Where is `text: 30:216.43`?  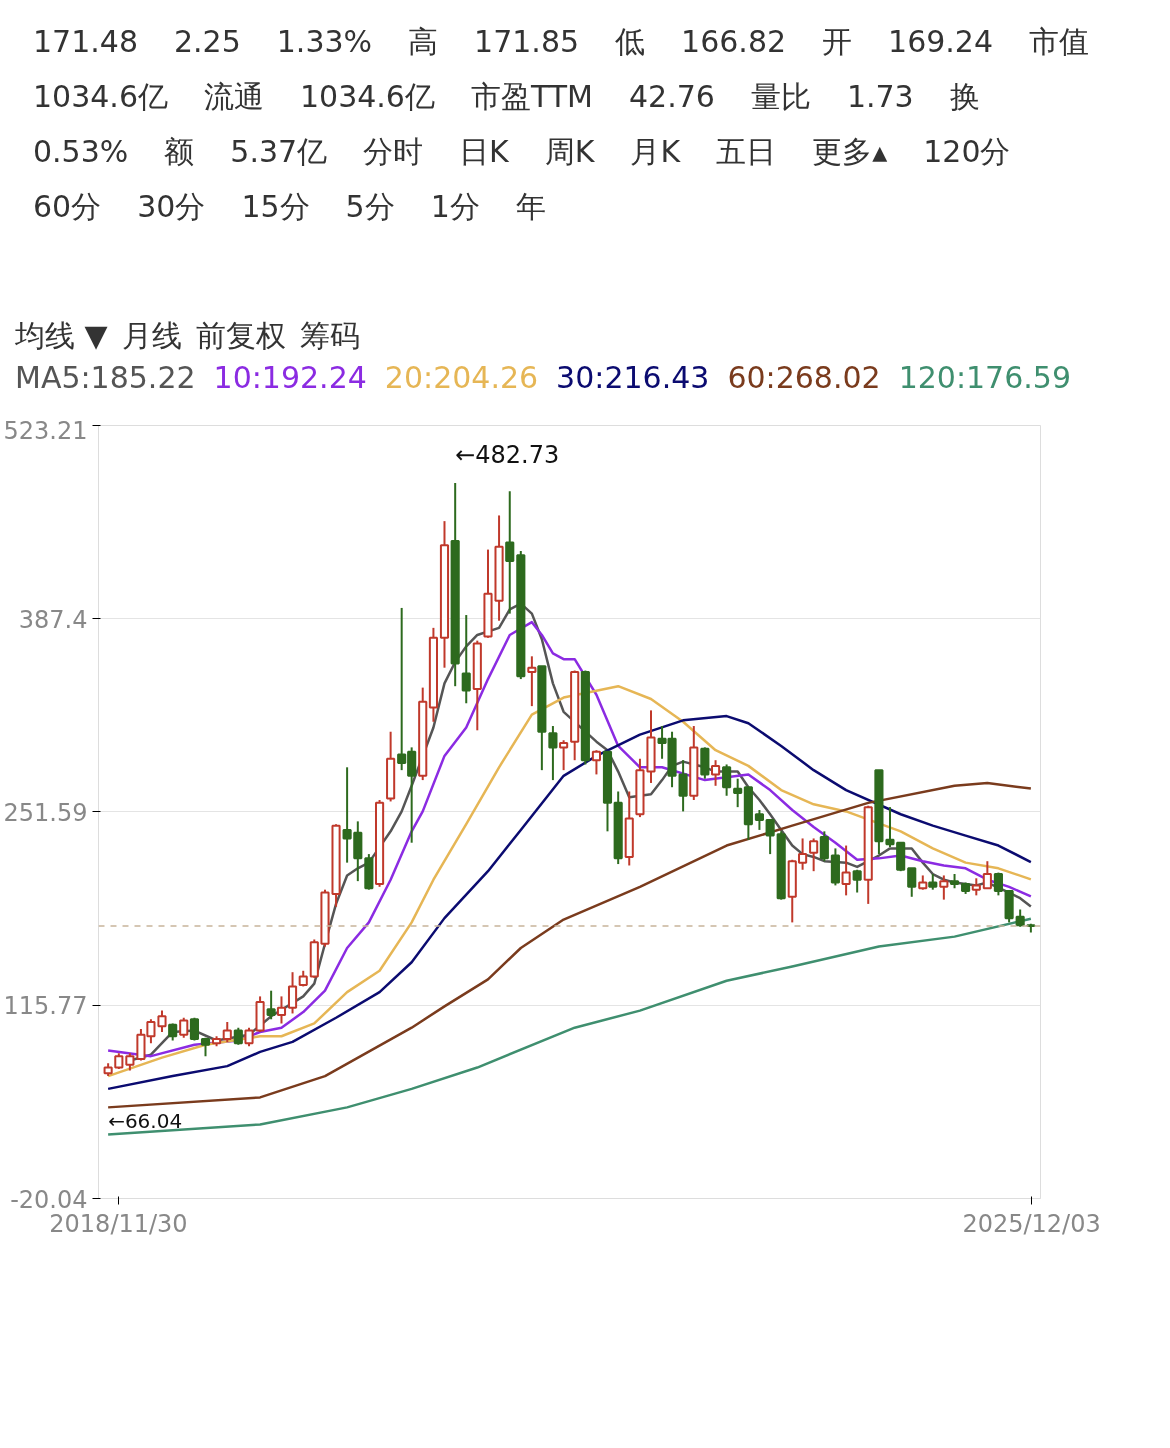
text: 30:216.43 is located at coordinates (633, 377).